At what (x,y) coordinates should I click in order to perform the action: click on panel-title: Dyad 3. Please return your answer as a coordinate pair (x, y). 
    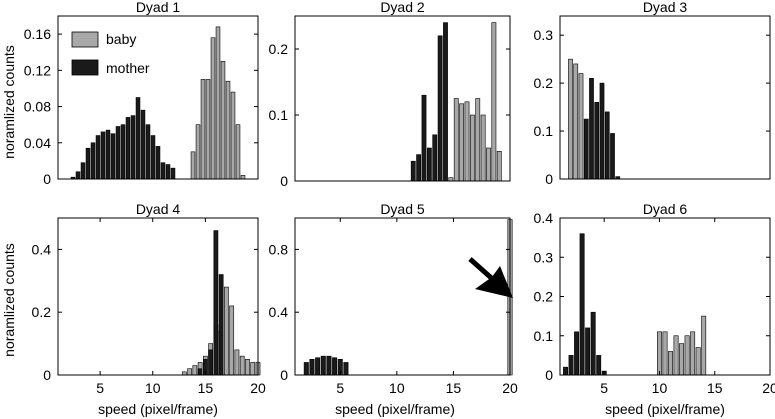
    Looking at the image, I should click on (665, 7).